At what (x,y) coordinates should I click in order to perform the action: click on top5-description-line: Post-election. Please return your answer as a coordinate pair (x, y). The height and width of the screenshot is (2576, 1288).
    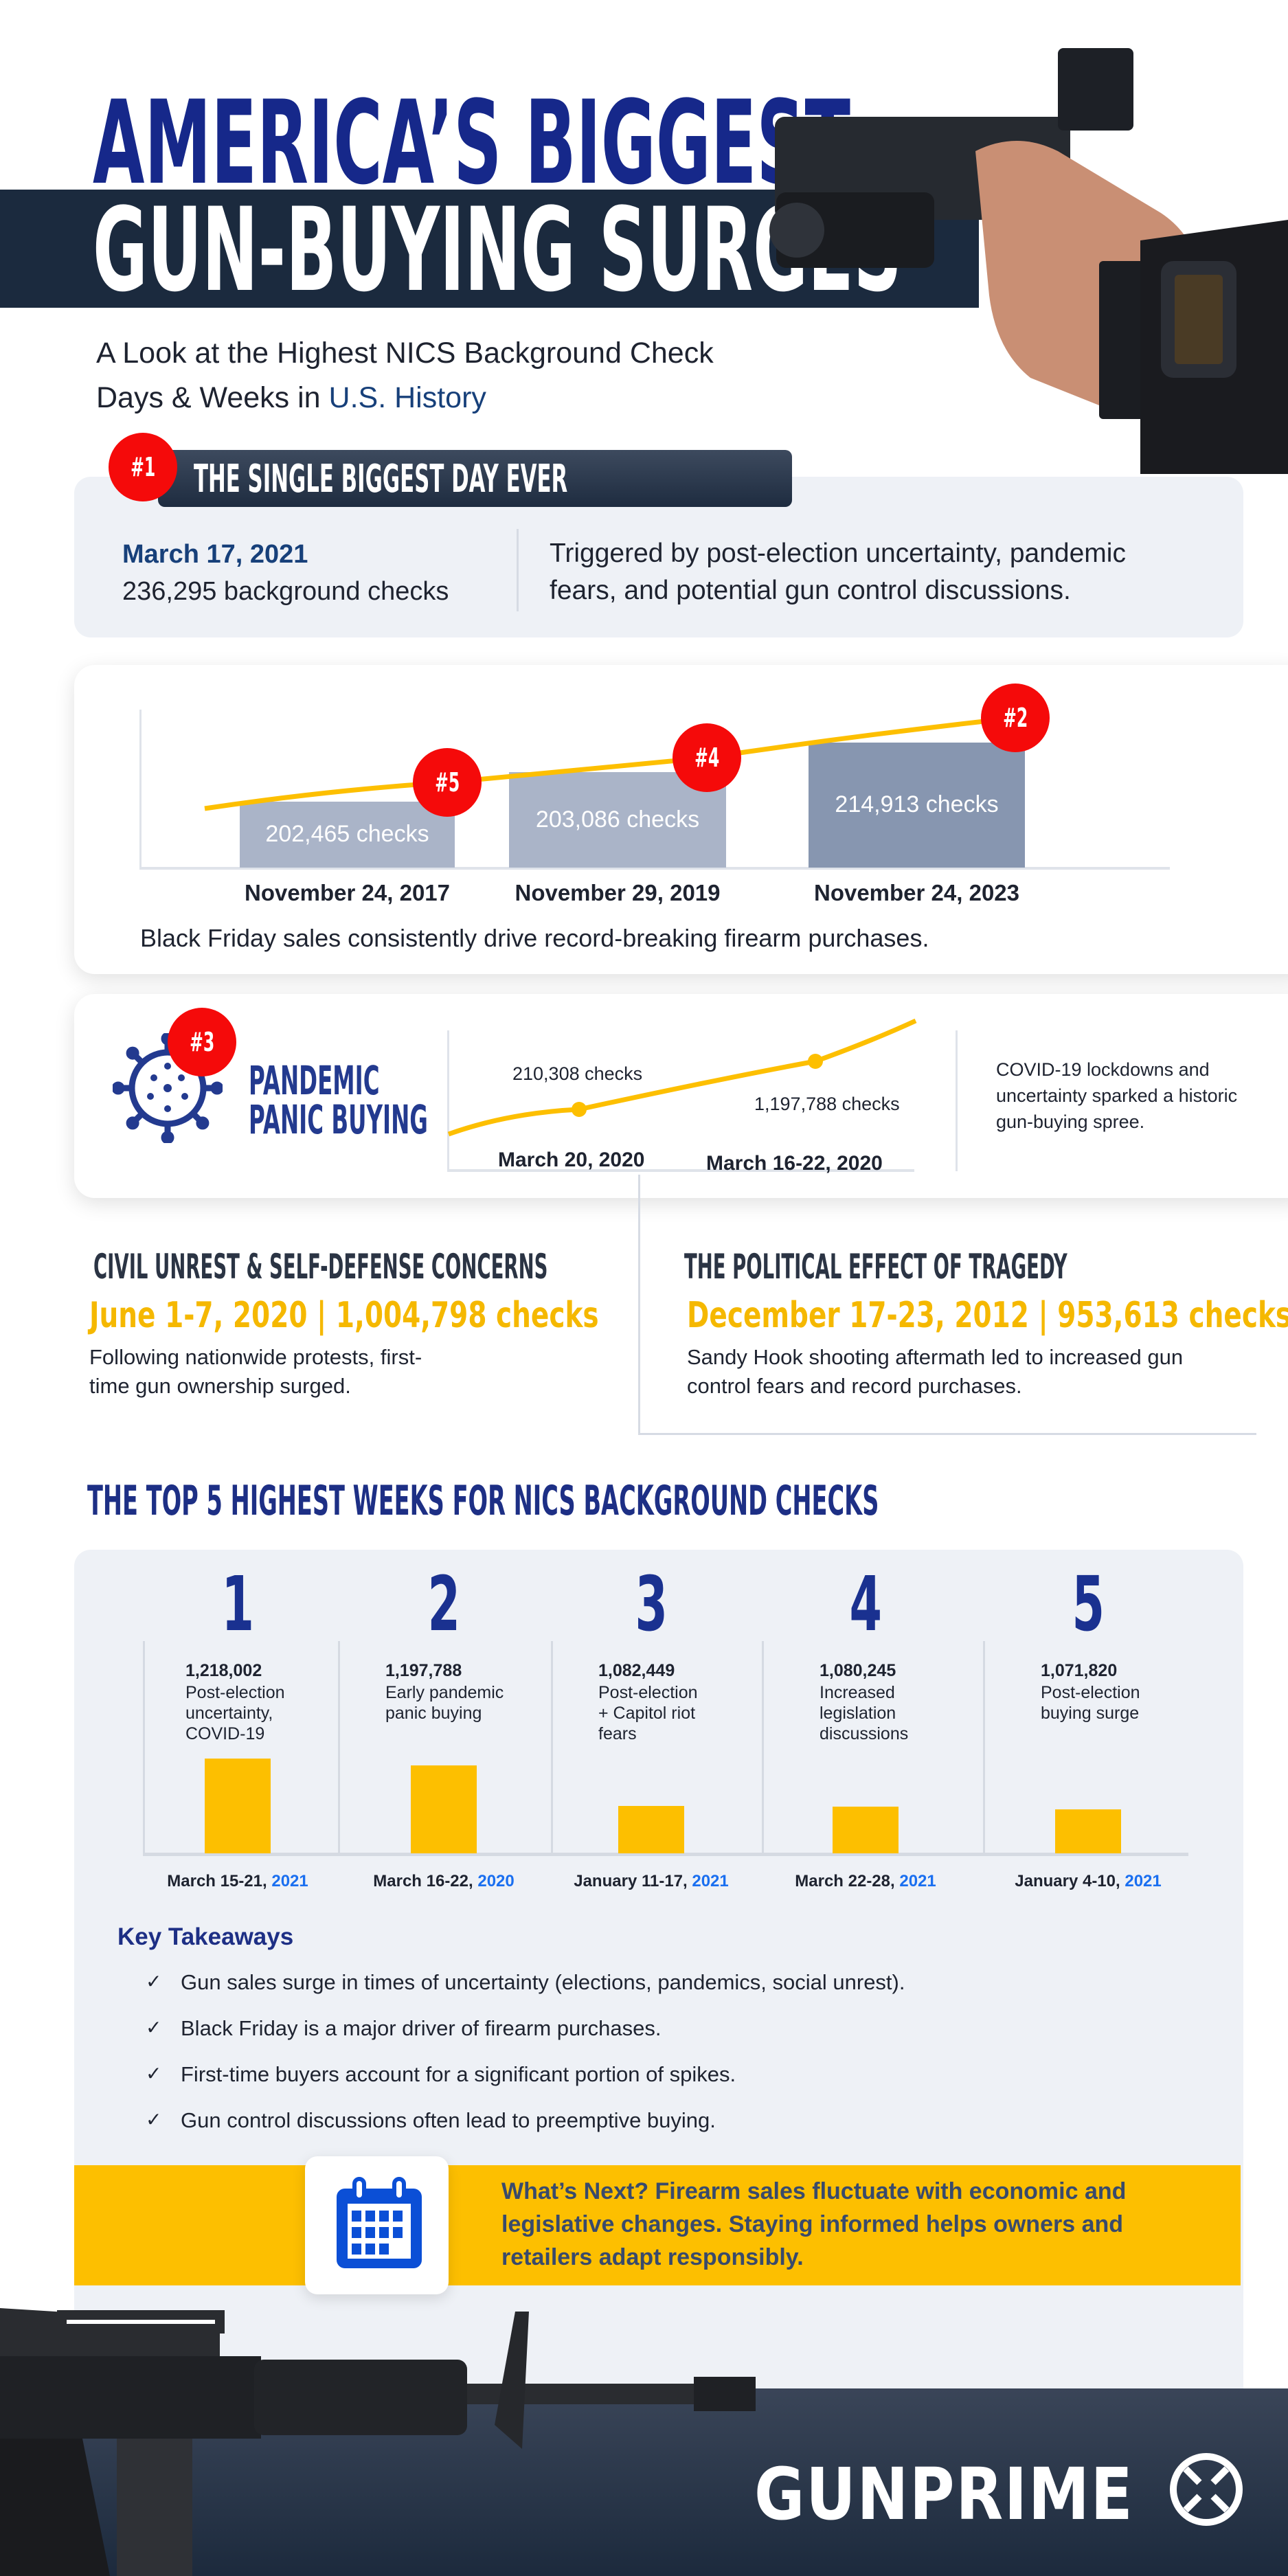
    Looking at the image, I should click on (648, 1692).